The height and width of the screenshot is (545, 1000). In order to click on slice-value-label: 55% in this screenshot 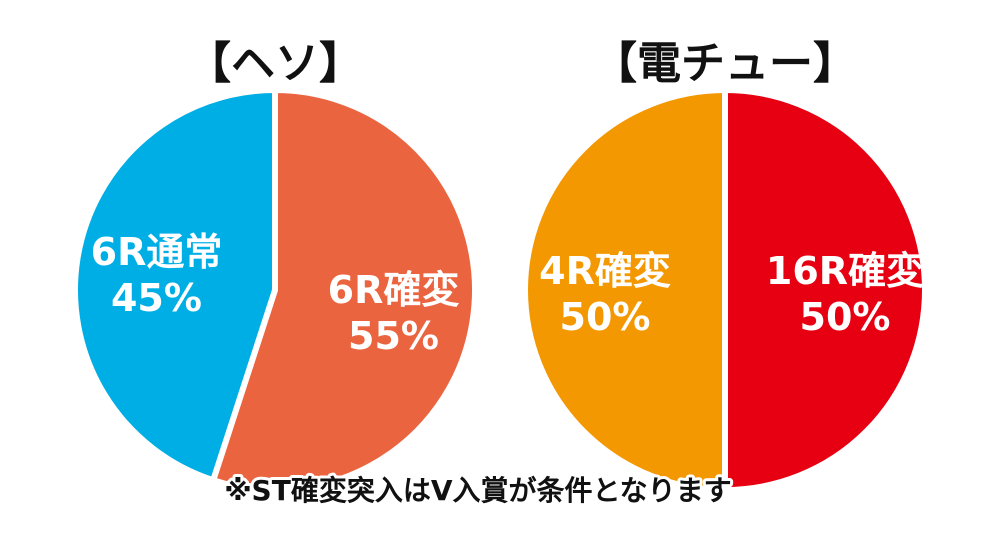, I will do `click(393, 336)`.